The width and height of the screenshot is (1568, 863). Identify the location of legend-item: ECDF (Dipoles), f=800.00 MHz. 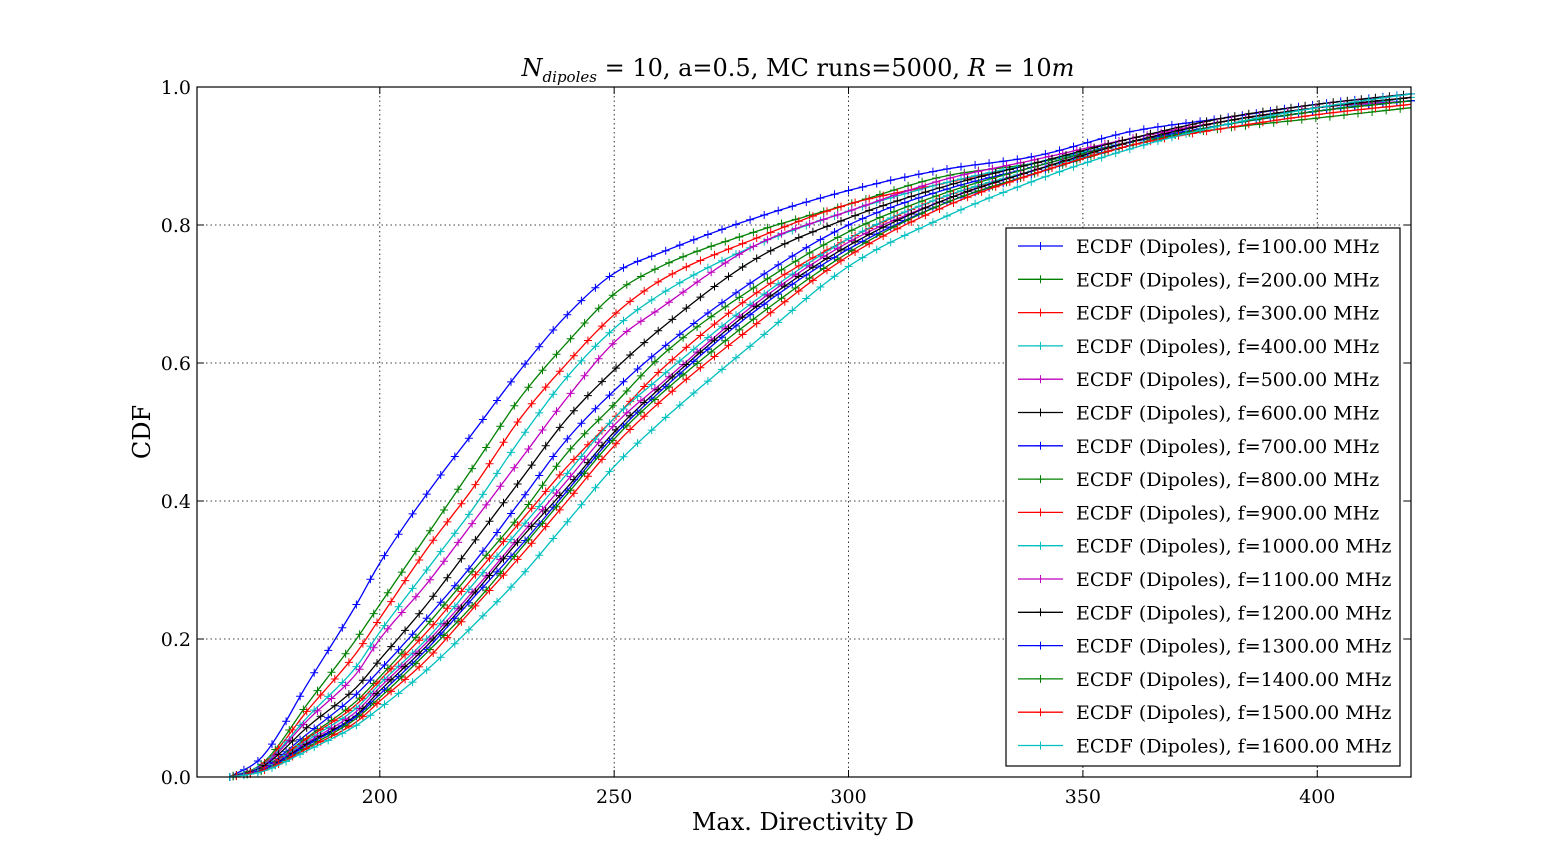
(1198, 480).